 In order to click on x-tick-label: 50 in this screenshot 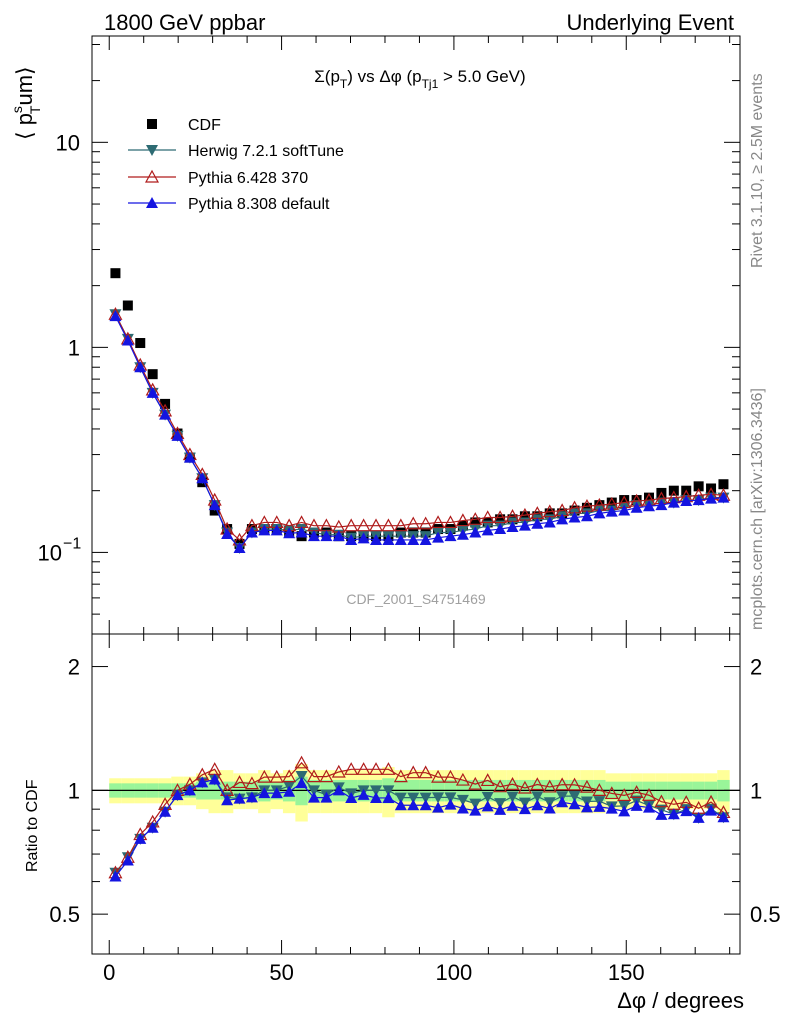, I will do `click(281, 972)`.